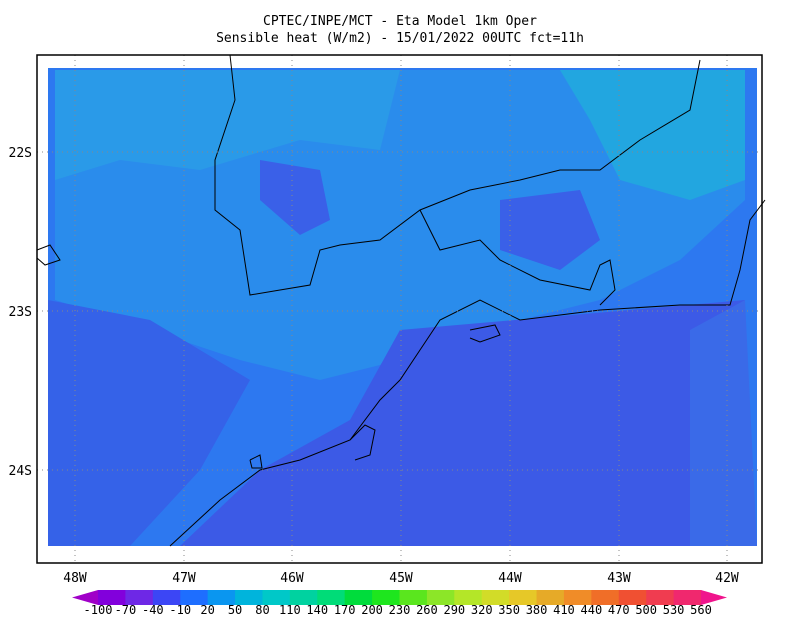  I want to click on lat-labels: 22S 23S 24S, so click(20, 312).